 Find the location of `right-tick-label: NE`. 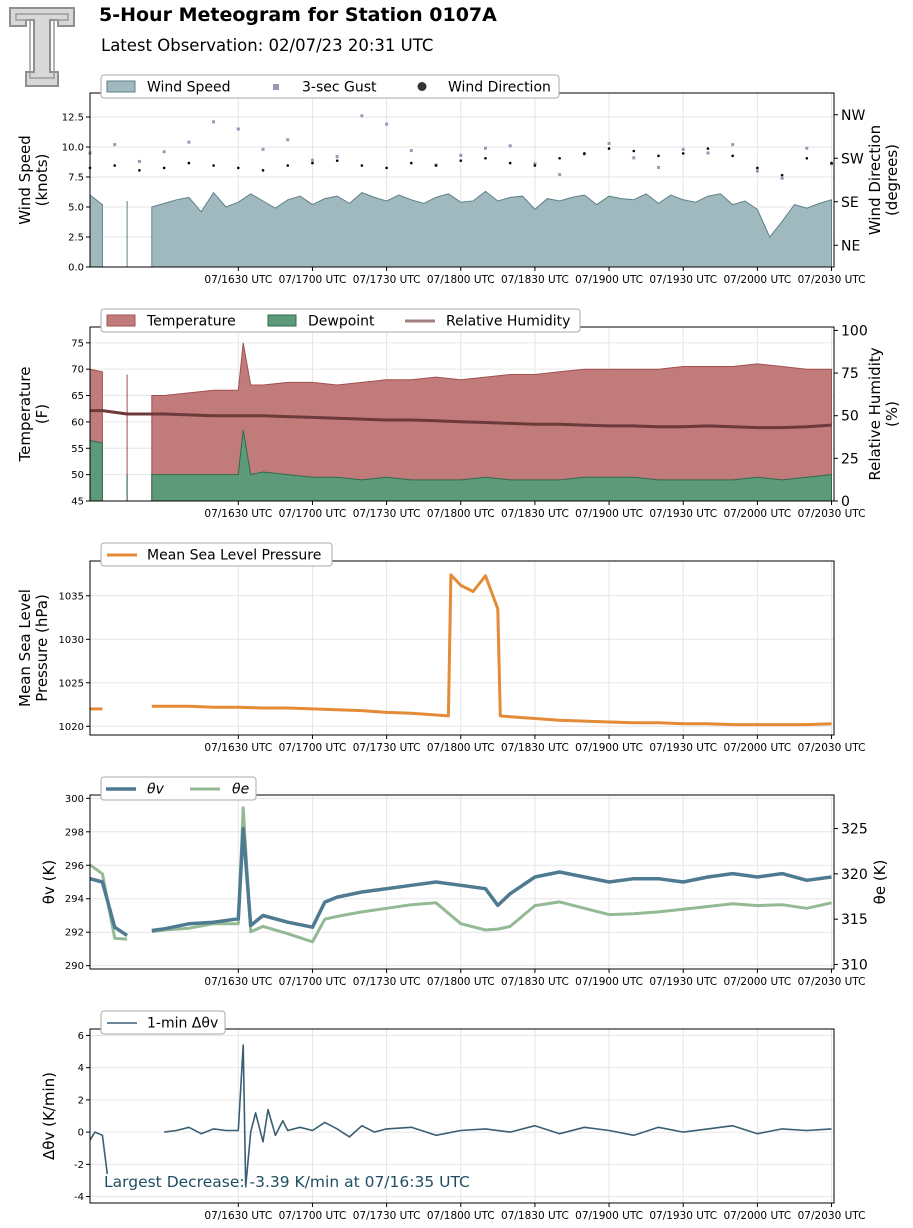

right-tick-label: NE is located at coordinates (850, 246).